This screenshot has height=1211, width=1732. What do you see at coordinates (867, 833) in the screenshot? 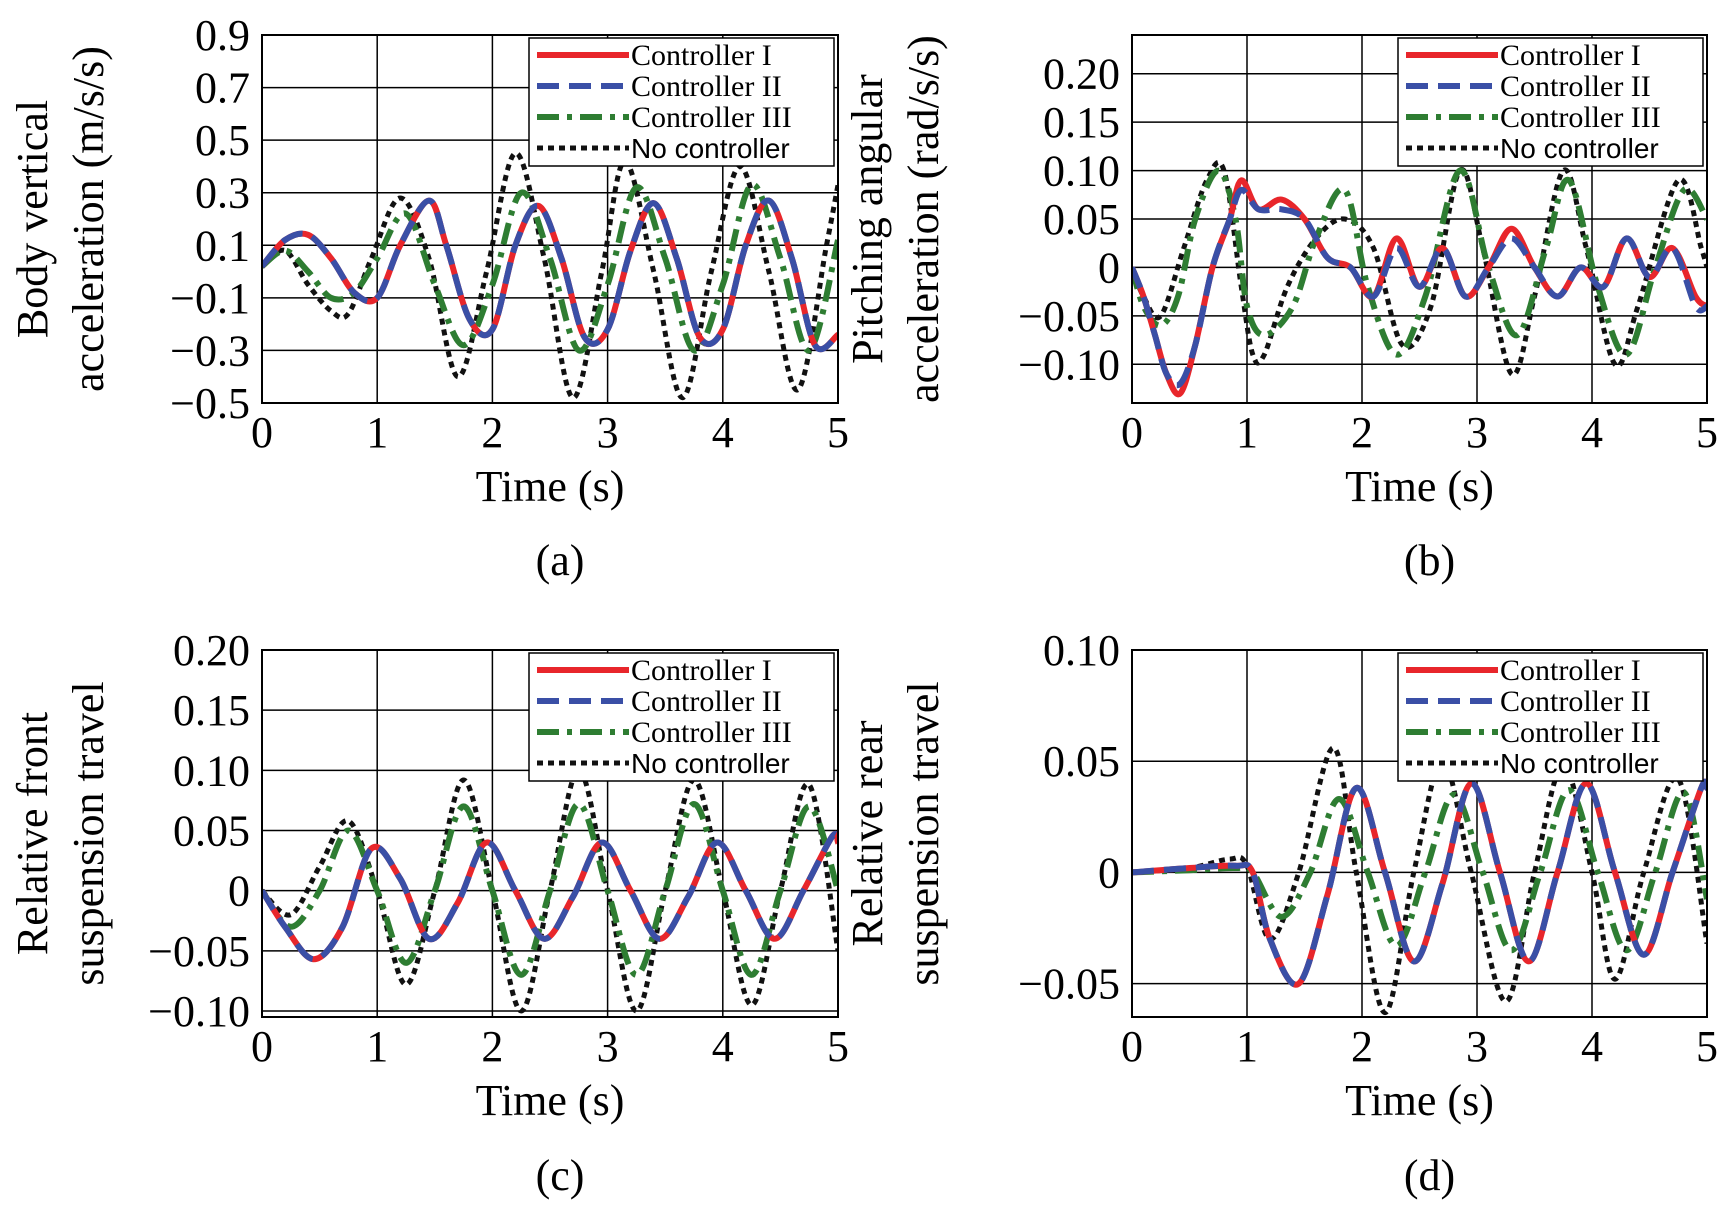
I see `y-axis-label: Relative rear` at bounding box center [867, 833].